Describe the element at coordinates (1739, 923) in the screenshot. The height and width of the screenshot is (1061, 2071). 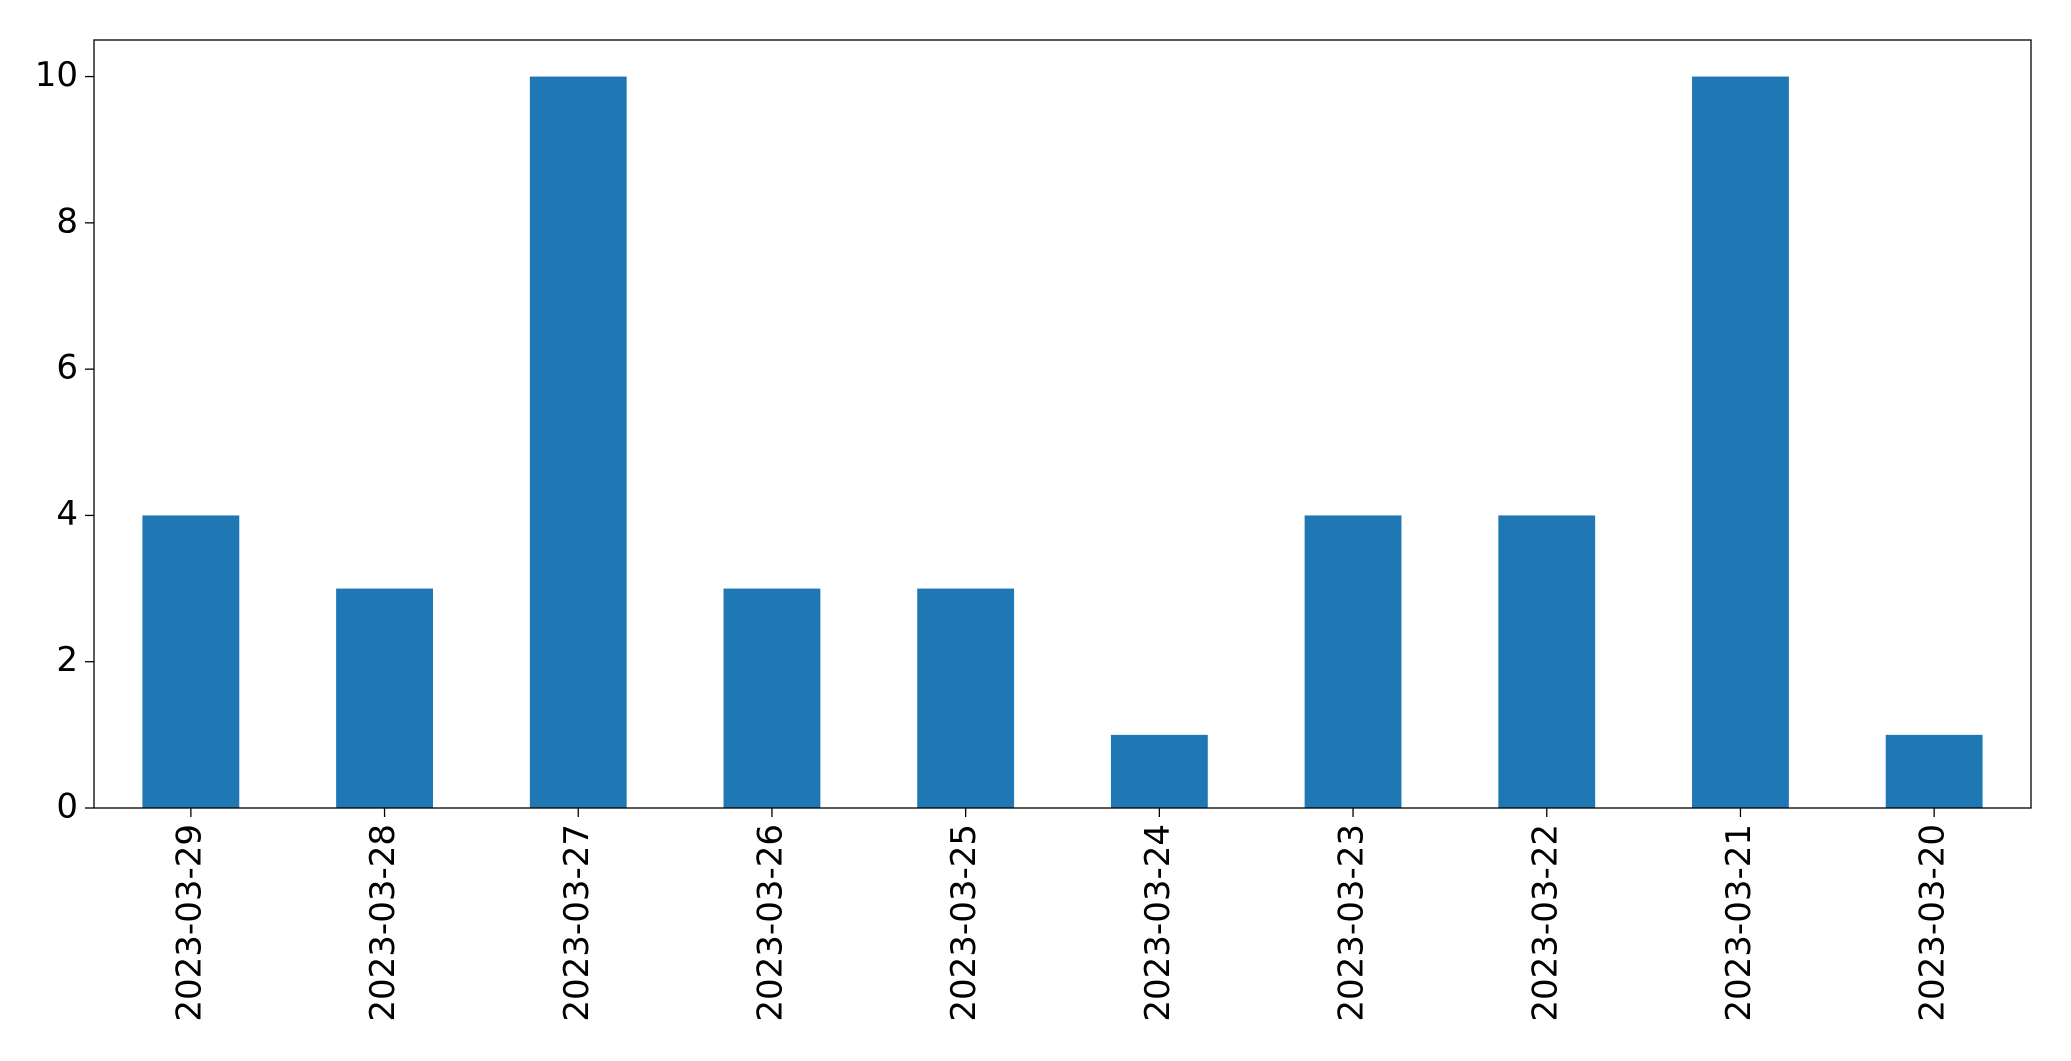
I see `x-tick-label: 2023-03-21` at that location.